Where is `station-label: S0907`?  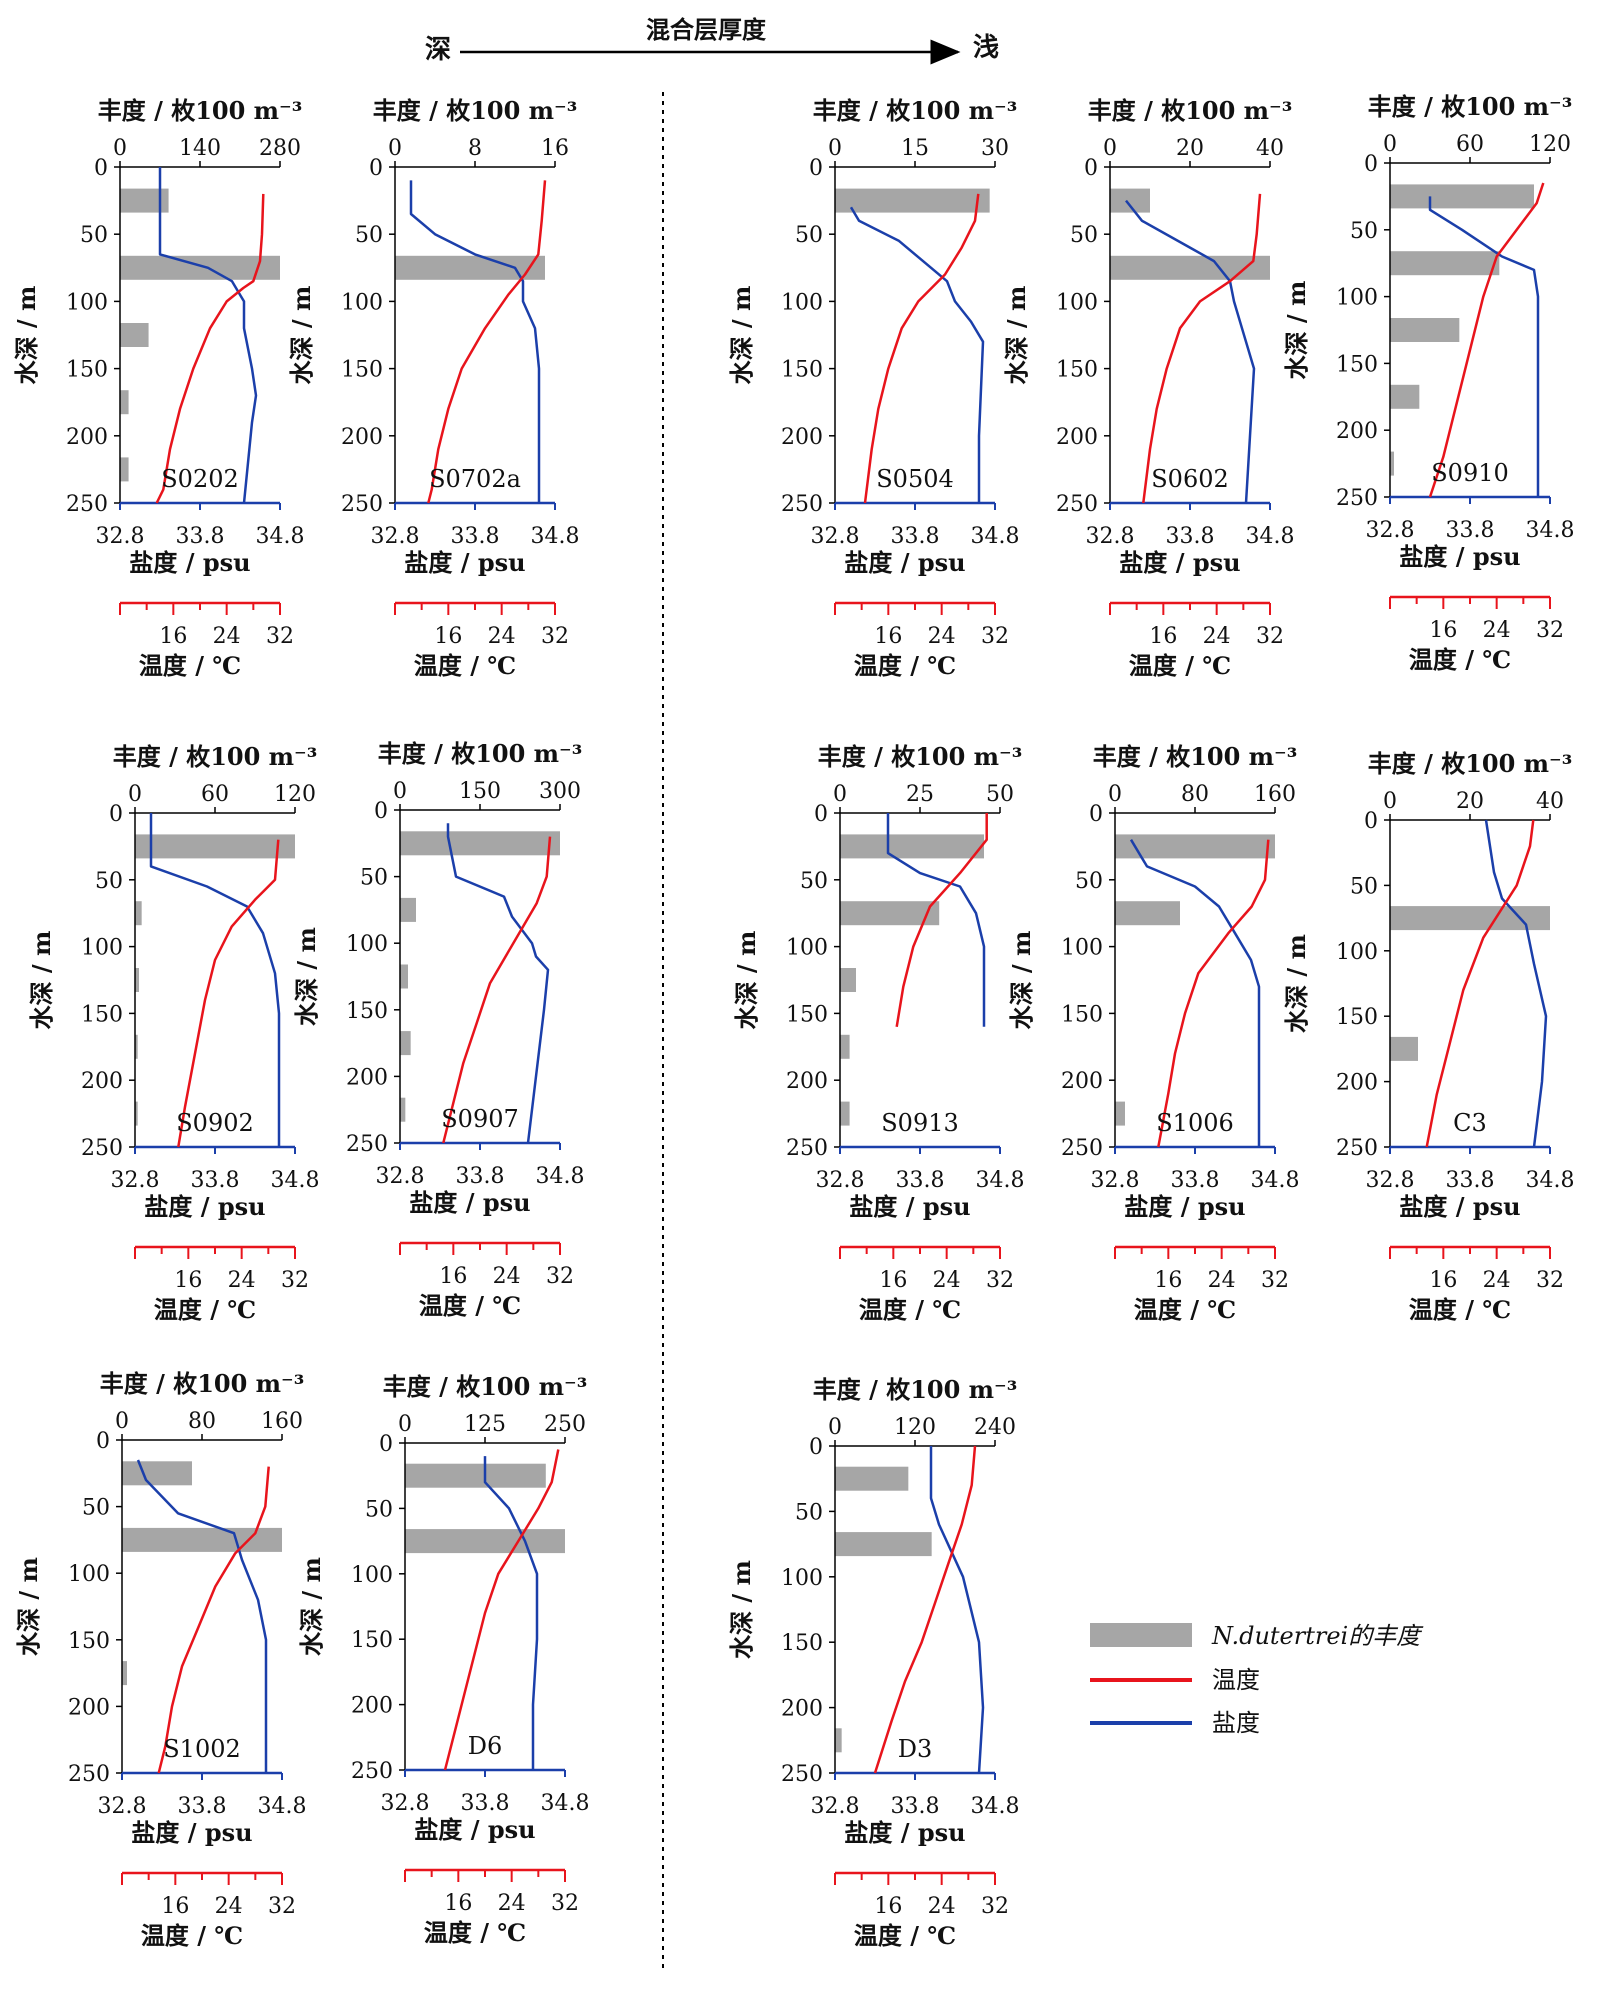 station-label: S0907 is located at coordinates (480, 1119).